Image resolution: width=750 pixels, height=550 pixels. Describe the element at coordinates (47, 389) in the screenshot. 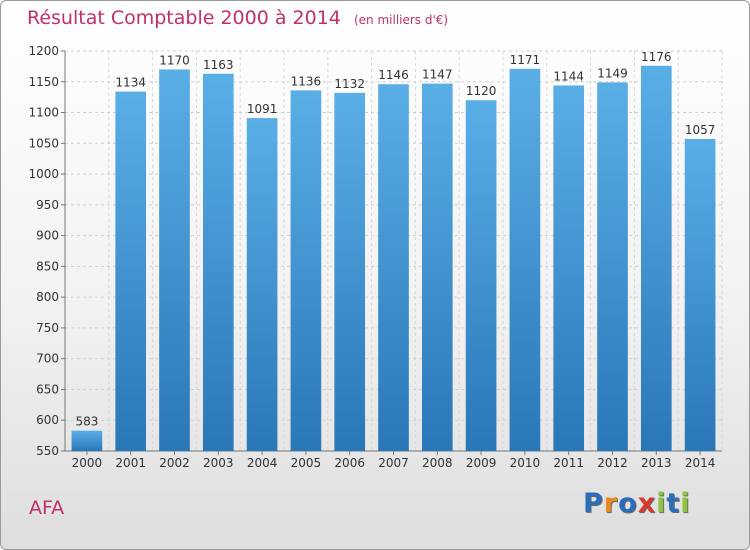

I see `y-tick-label: 650` at that location.